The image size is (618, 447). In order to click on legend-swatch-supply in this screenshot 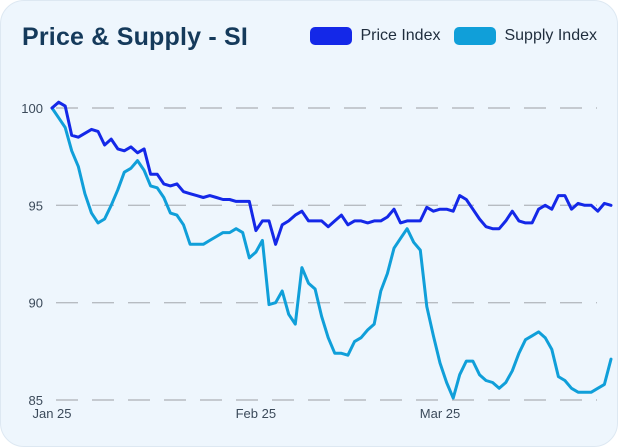, I will do `click(475, 36)`.